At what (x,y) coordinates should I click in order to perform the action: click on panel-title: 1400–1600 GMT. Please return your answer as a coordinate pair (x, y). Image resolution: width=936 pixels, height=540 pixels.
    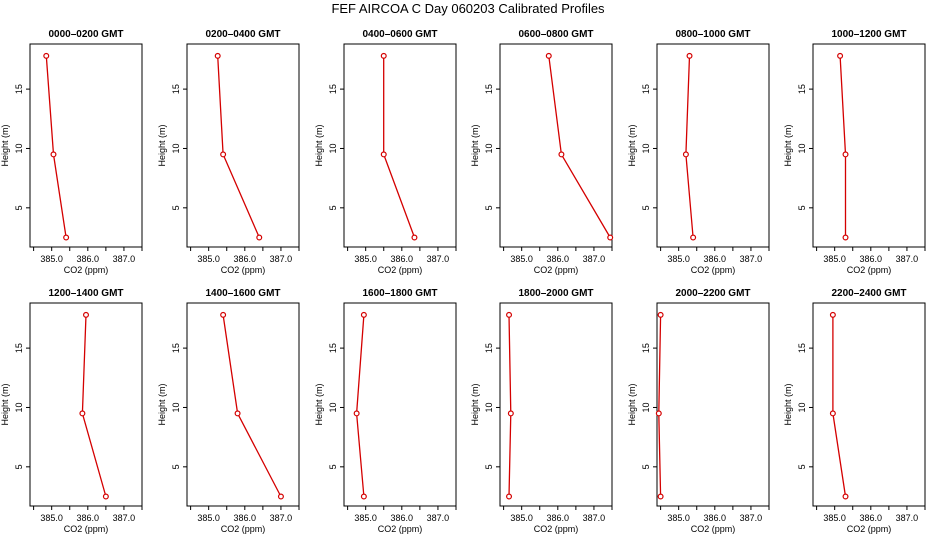
    Looking at the image, I should click on (242, 293).